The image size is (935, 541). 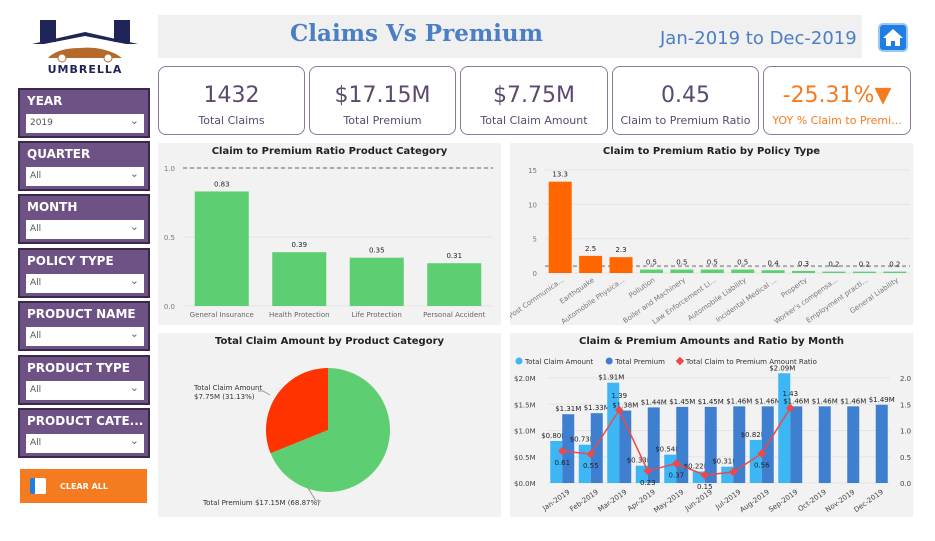 What do you see at coordinates (869, 501) in the screenshot?
I see `x-tick-label: Dec-2019` at bounding box center [869, 501].